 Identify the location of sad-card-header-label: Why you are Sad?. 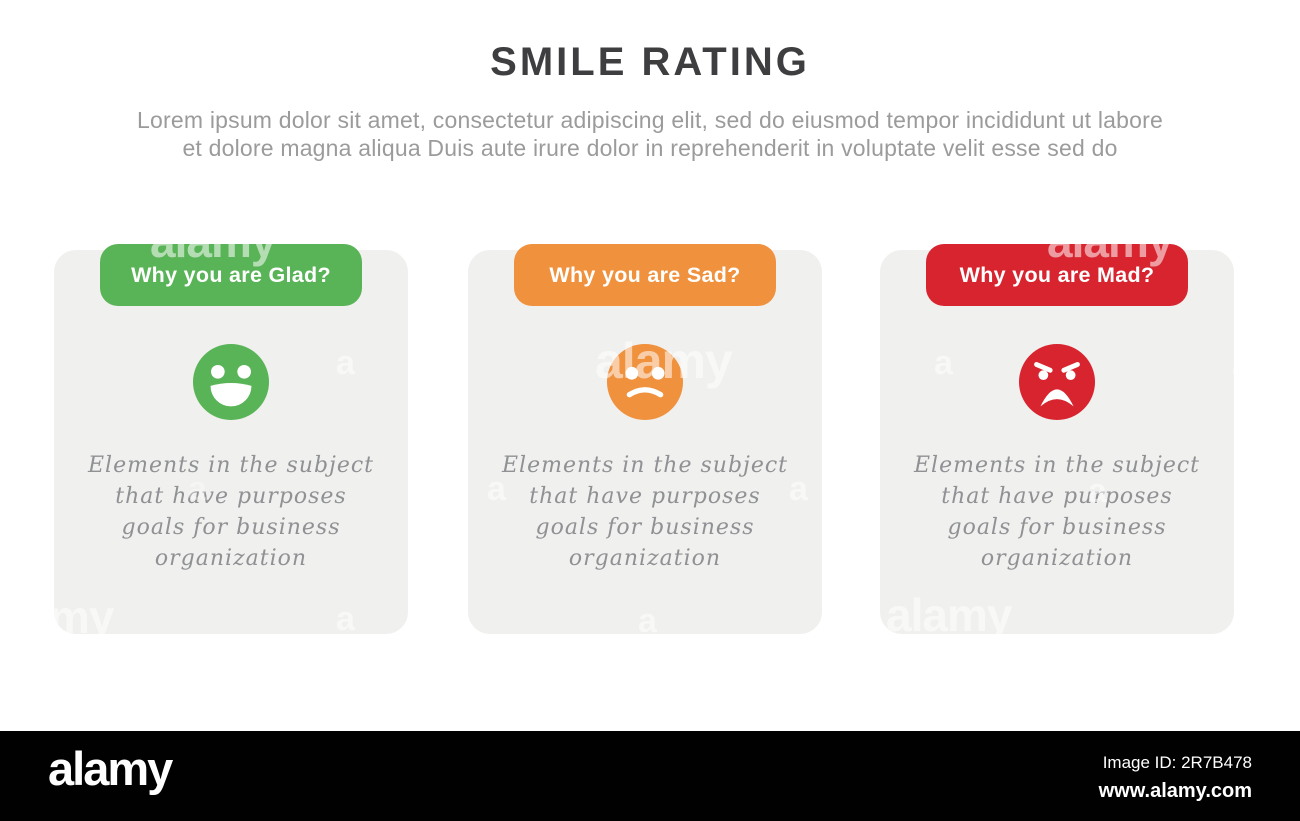
(645, 274).